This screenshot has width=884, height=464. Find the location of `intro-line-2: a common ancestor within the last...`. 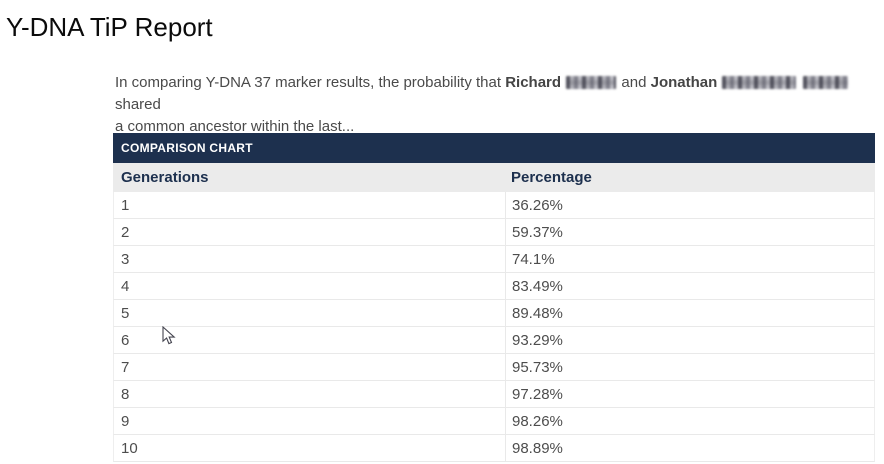

intro-line-2: a common ancestor within the last... is located at coordinates (235, 126).